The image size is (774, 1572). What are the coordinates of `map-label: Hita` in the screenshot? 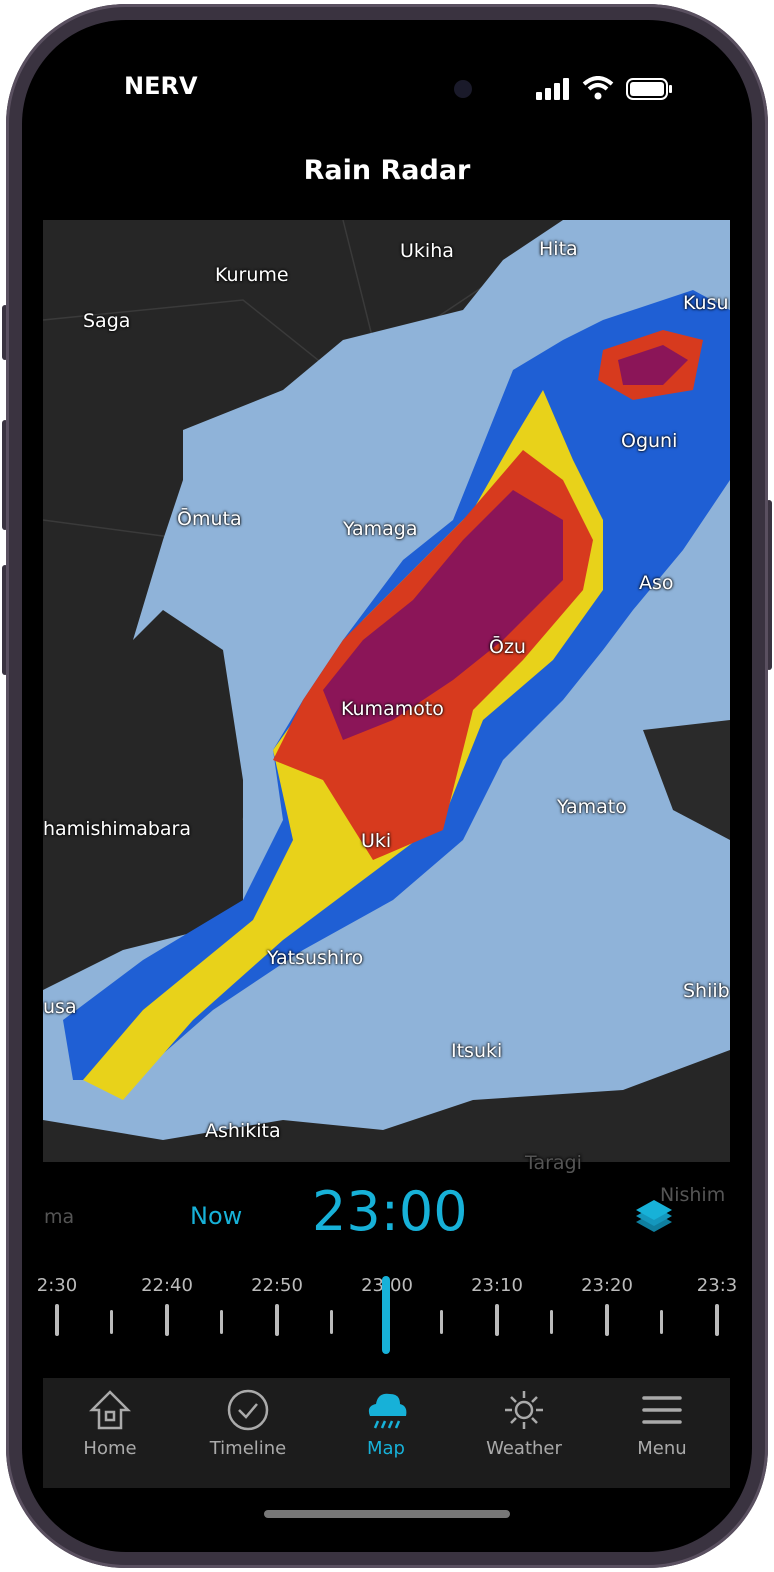 It's located at (558, 249).